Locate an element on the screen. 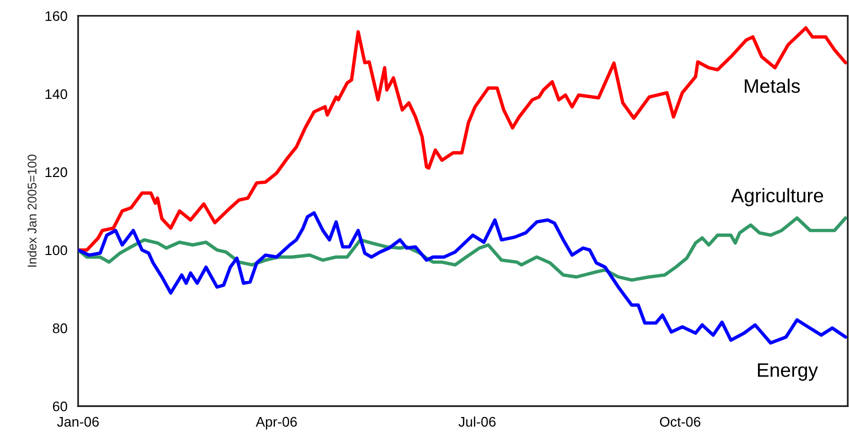 The width and height of the screenshot is (849, 440). y-tick-label: 160 is located at coordinates (57, 16).